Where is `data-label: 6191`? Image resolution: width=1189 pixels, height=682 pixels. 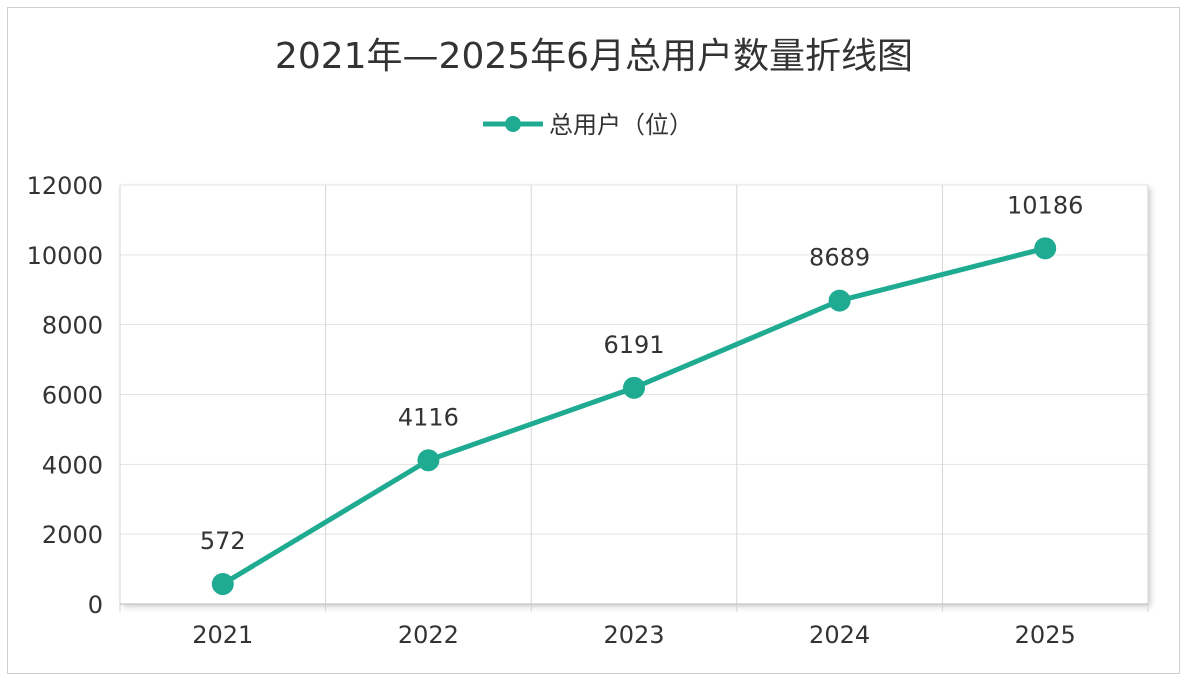 data-label: 6191 is located at coordinates (633, 345).